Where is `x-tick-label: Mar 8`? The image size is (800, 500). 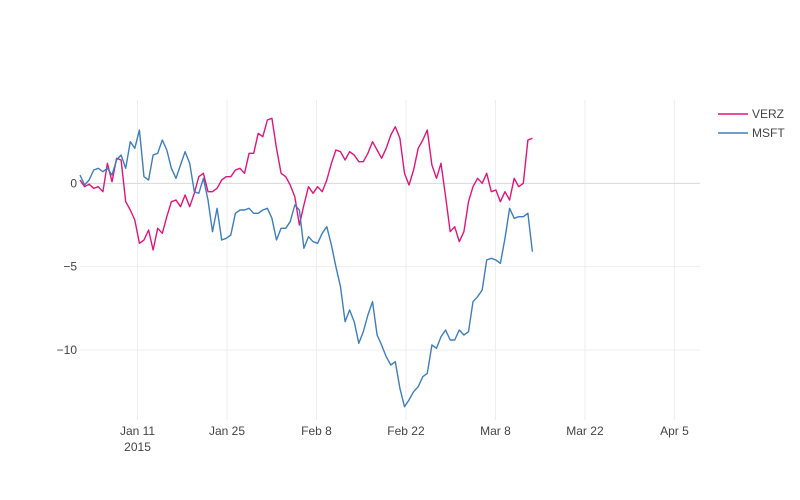 x-tick-label: Mar 8 is located at coordinates (495, 431).